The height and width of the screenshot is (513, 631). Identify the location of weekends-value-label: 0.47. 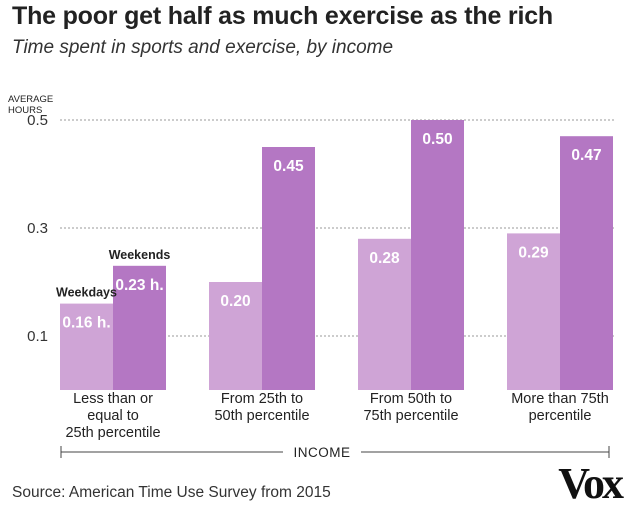
(586, 155).